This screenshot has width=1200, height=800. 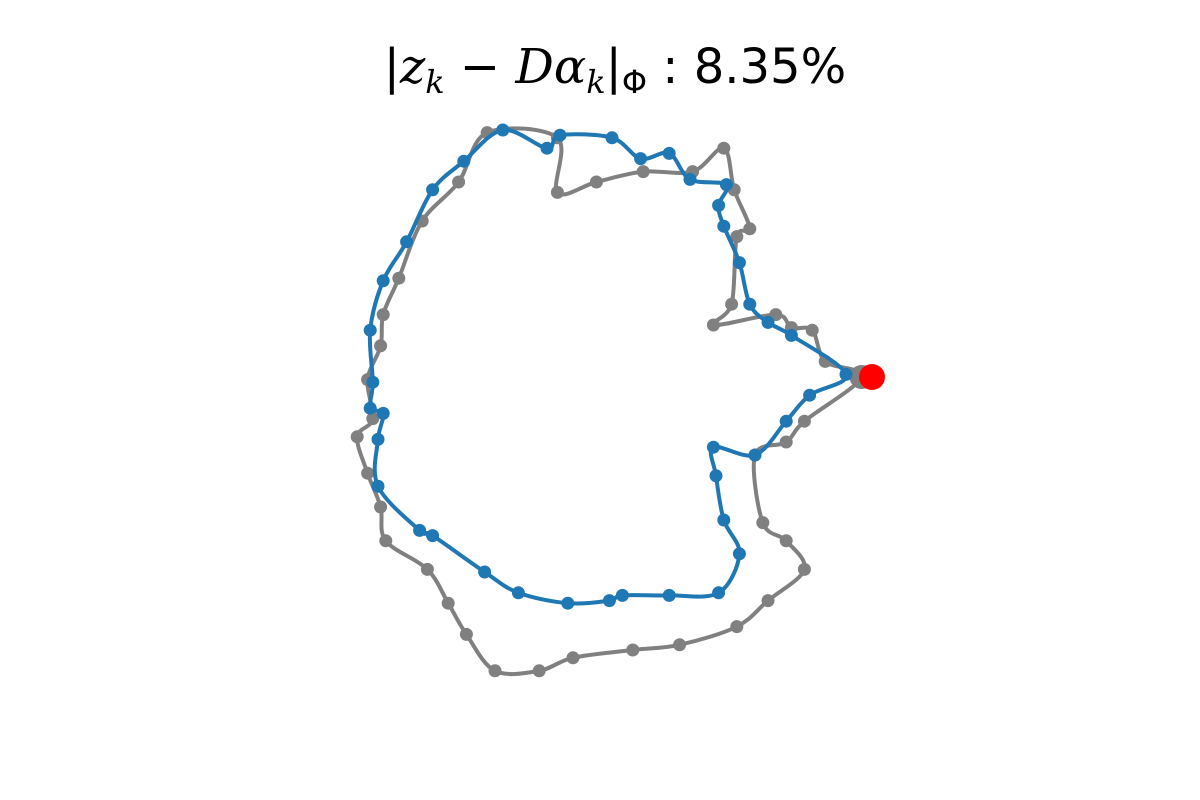 What do you see at coordinates (595, 82) in the screenshot?
I see `title-sub-k2: k` at bounding box center [595, 82].